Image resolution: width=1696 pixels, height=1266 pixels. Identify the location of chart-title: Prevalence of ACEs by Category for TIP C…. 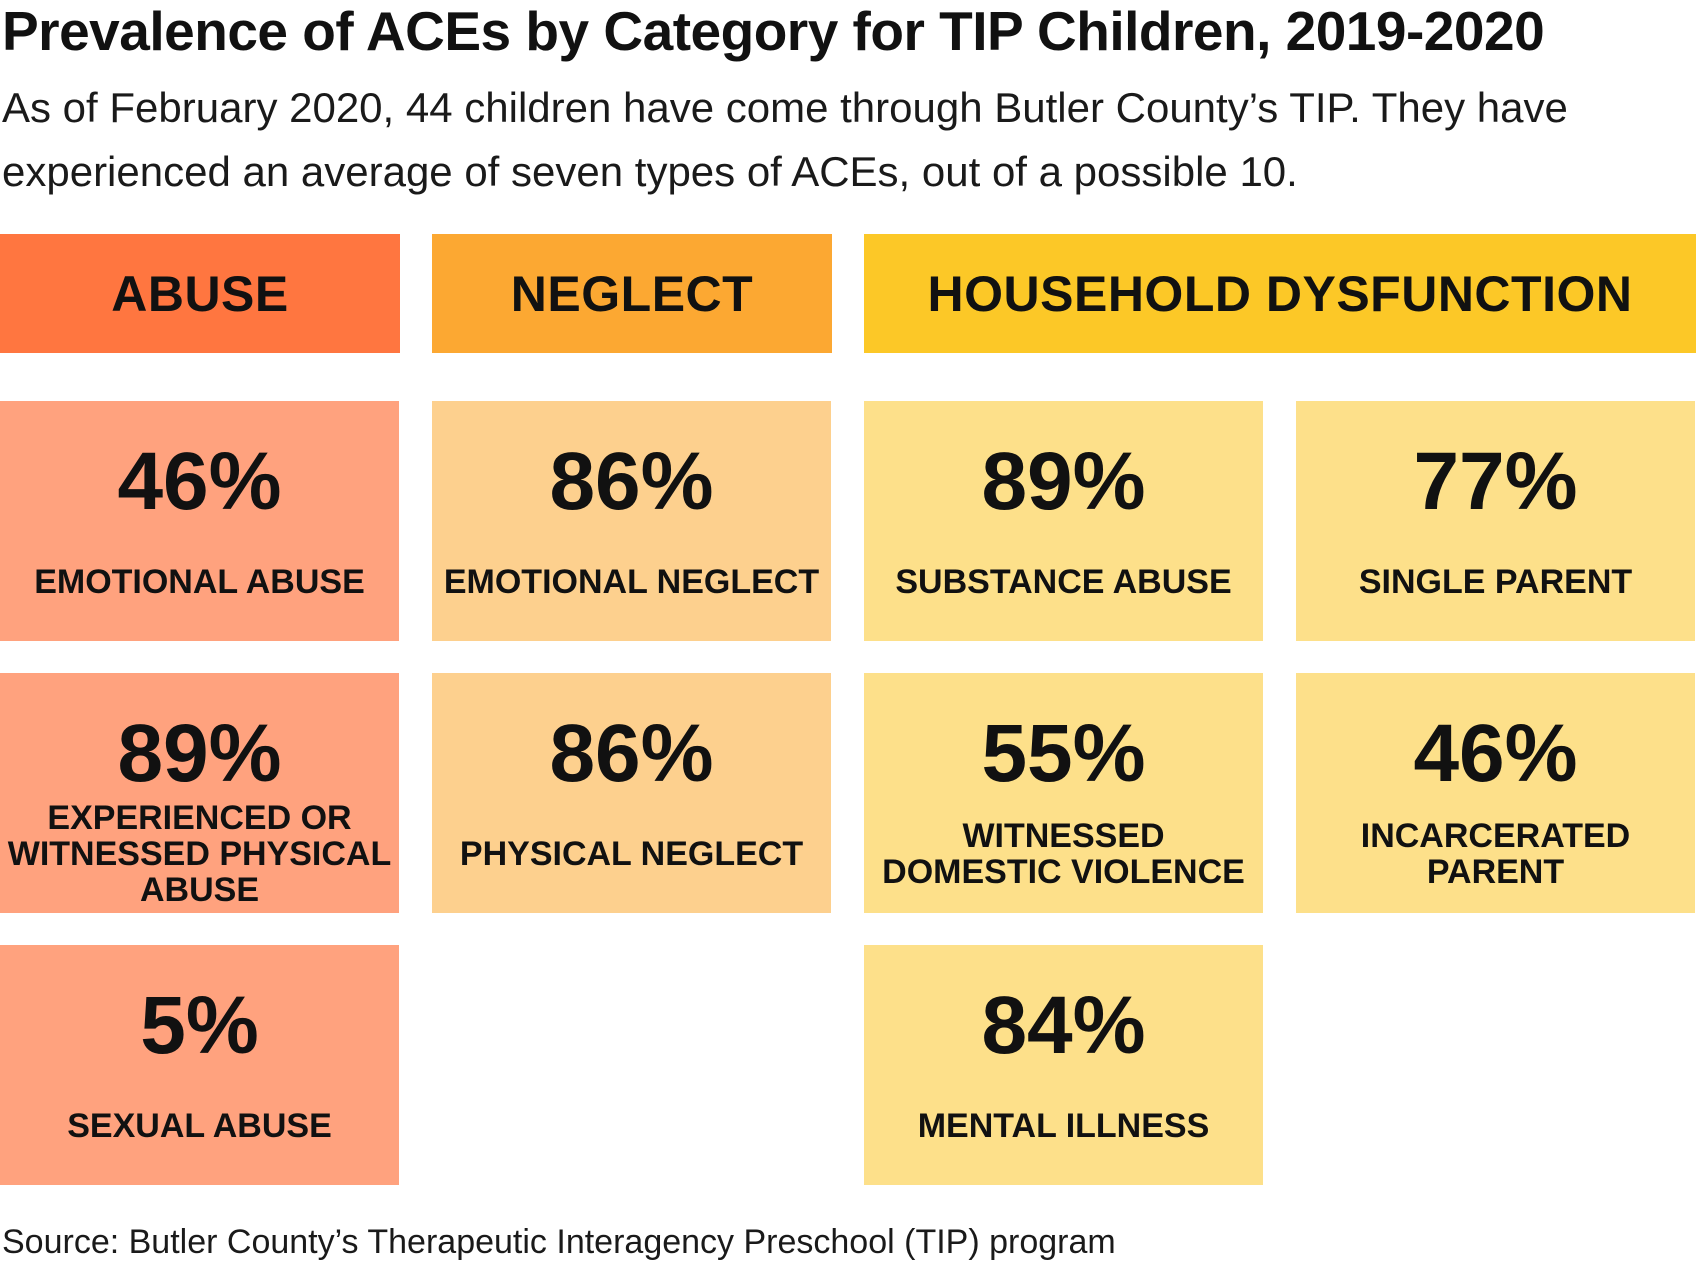
(773, 31).